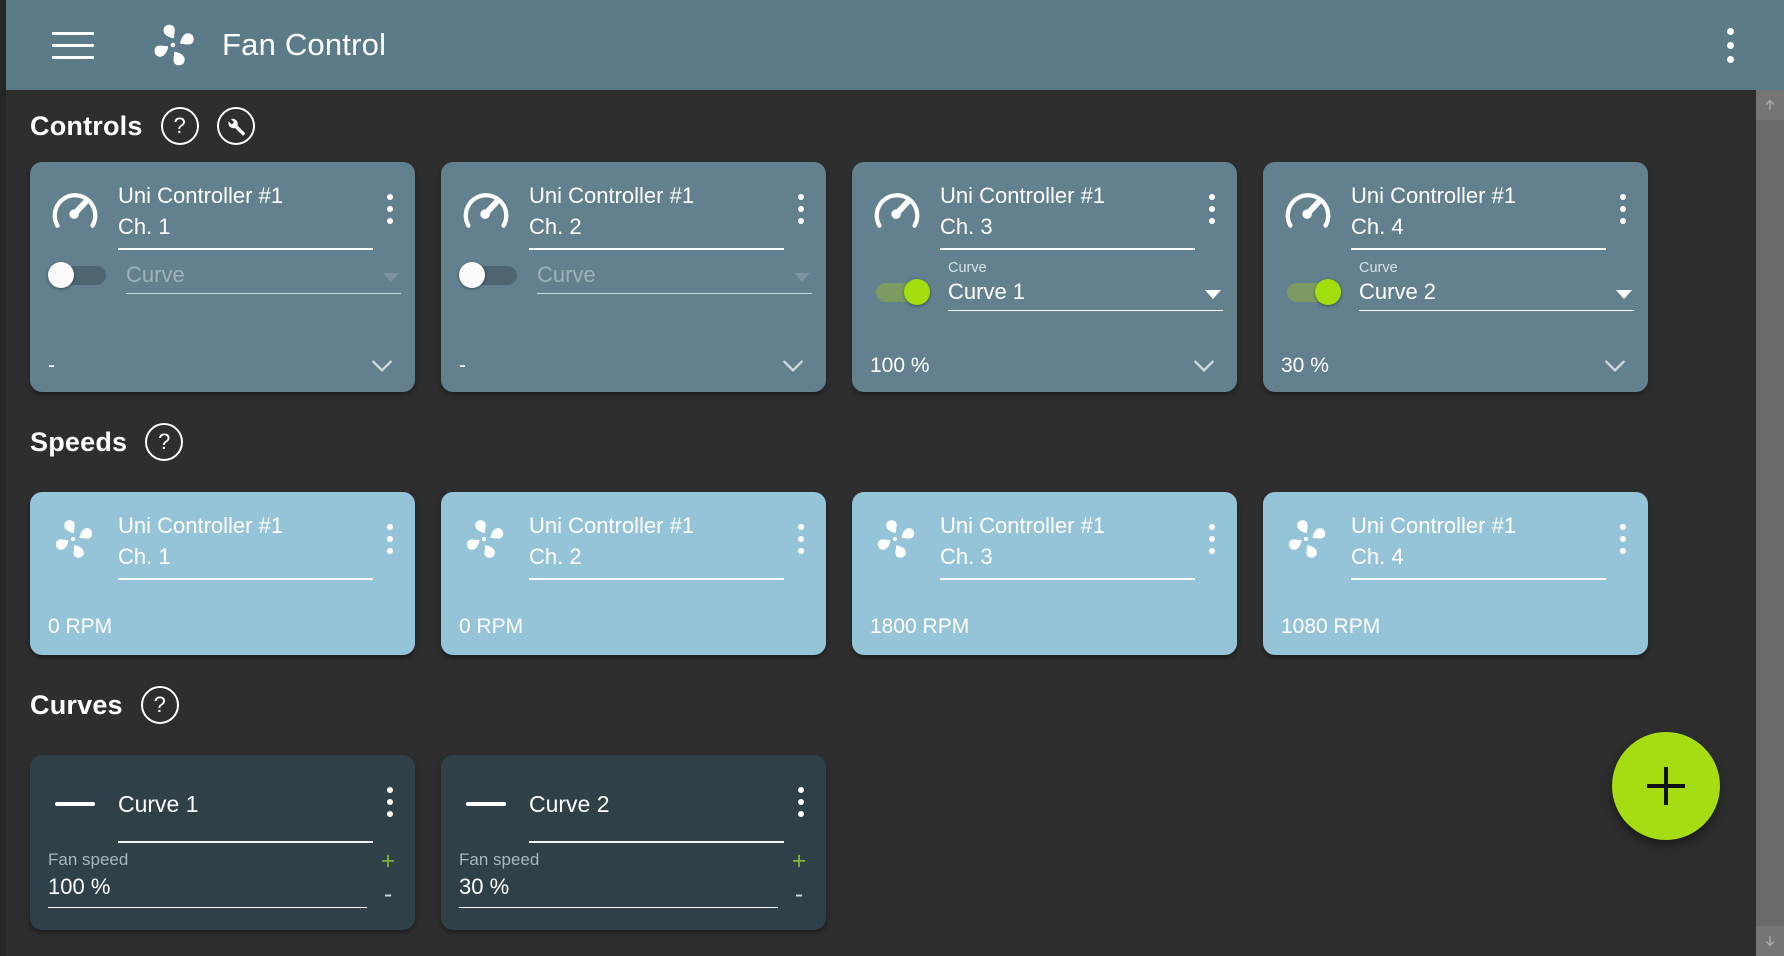 The image size is (1784, 956). Describe the element at coordinates (1770, 105) in the screenshot. I see `arrow-up-icon` at that location.